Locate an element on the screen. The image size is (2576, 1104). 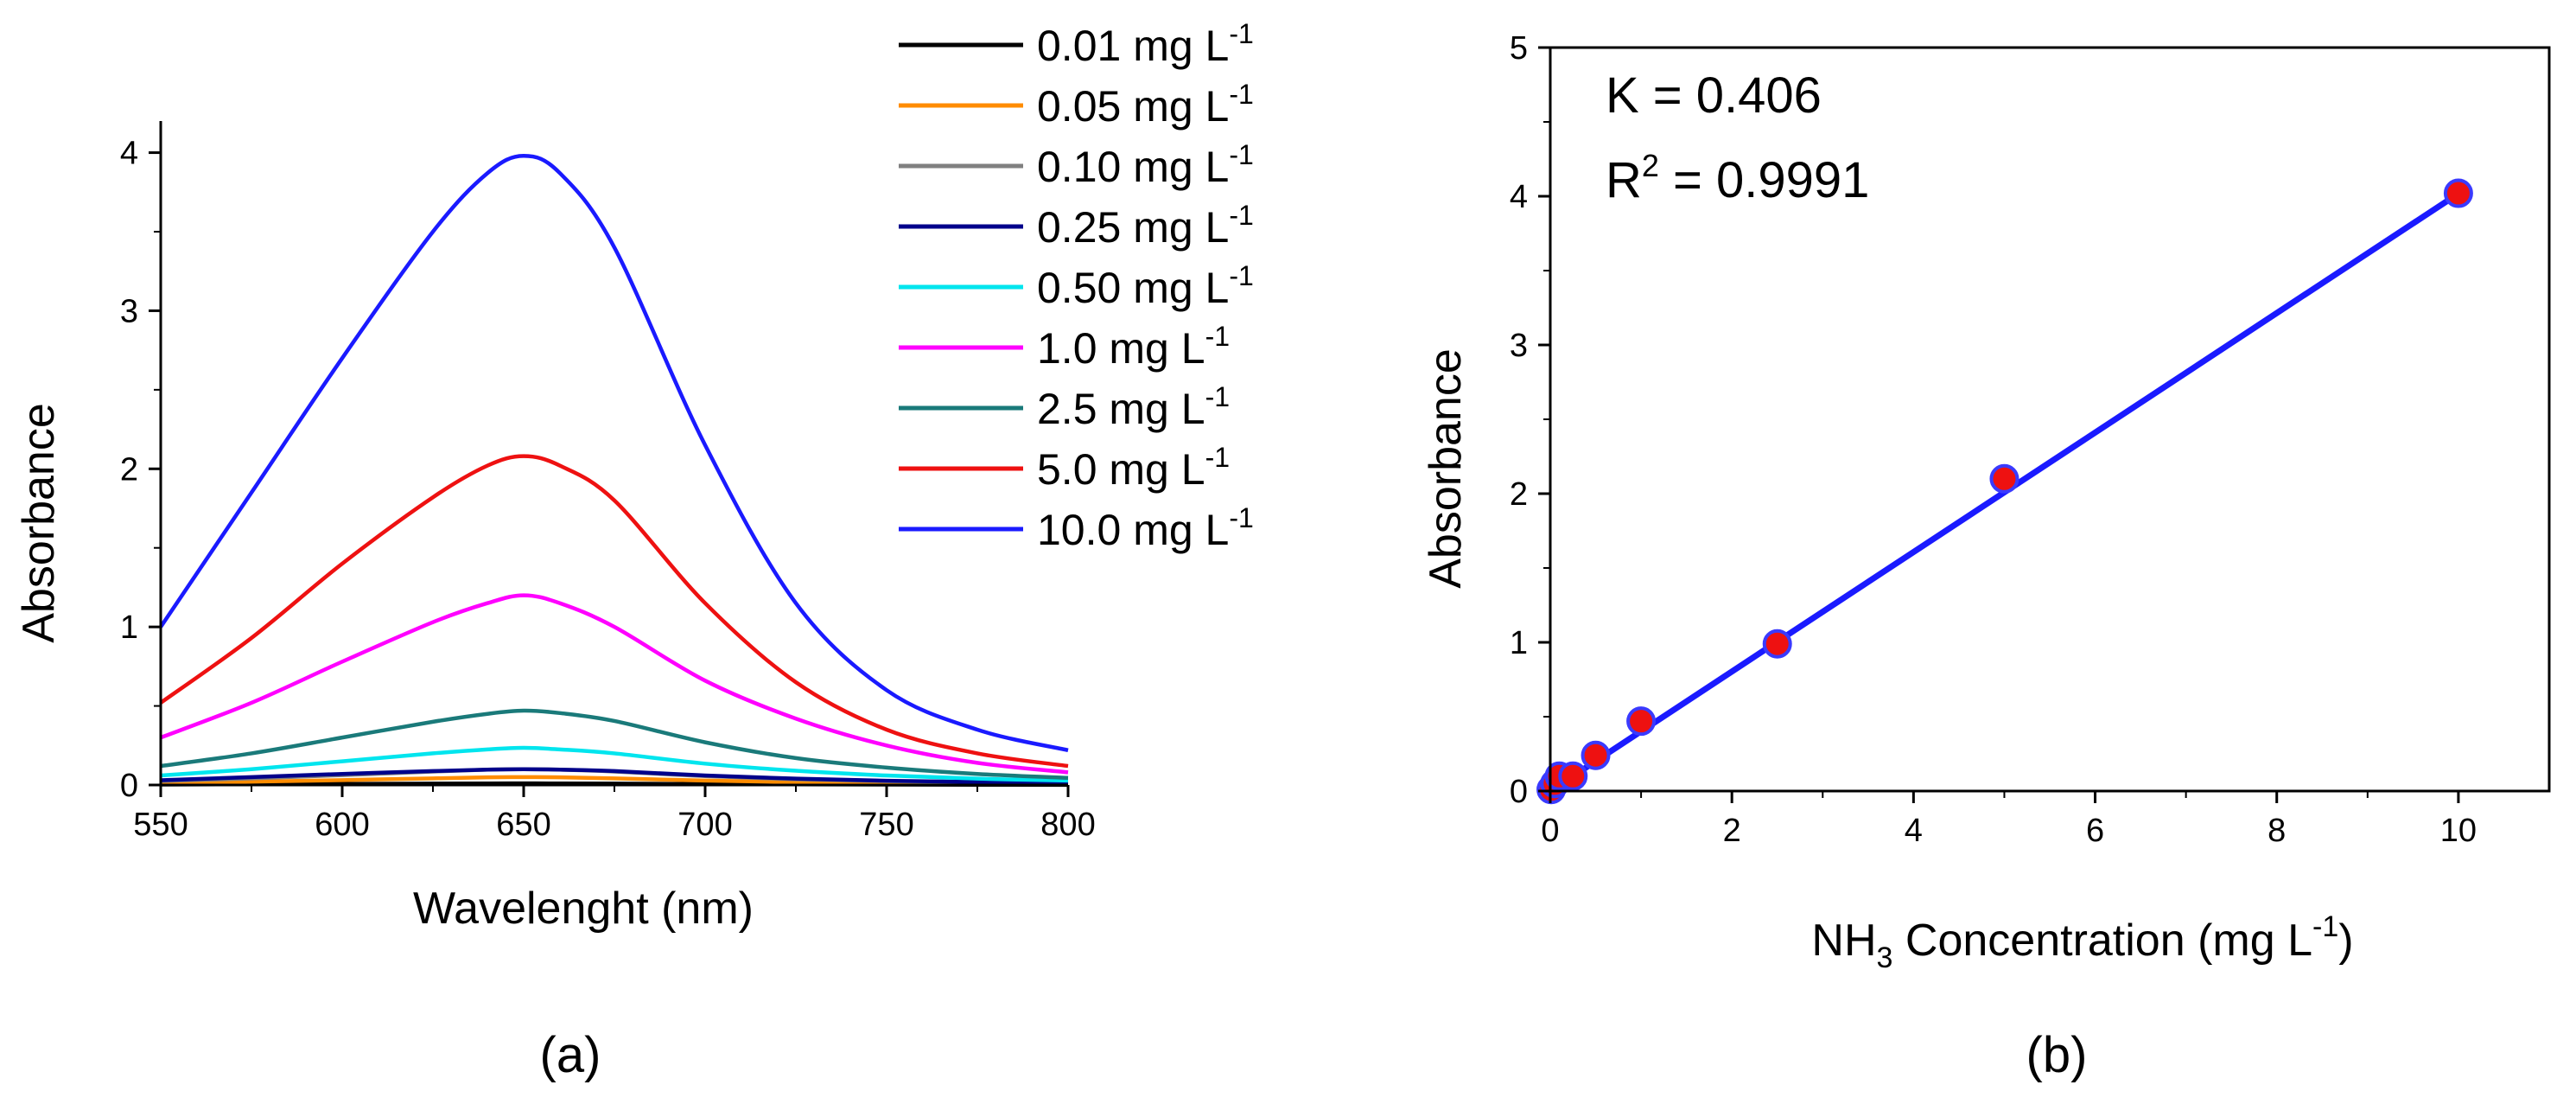
legend-label-0.01: 0.01 mg L-1 is located at coordinates (1145, 44).